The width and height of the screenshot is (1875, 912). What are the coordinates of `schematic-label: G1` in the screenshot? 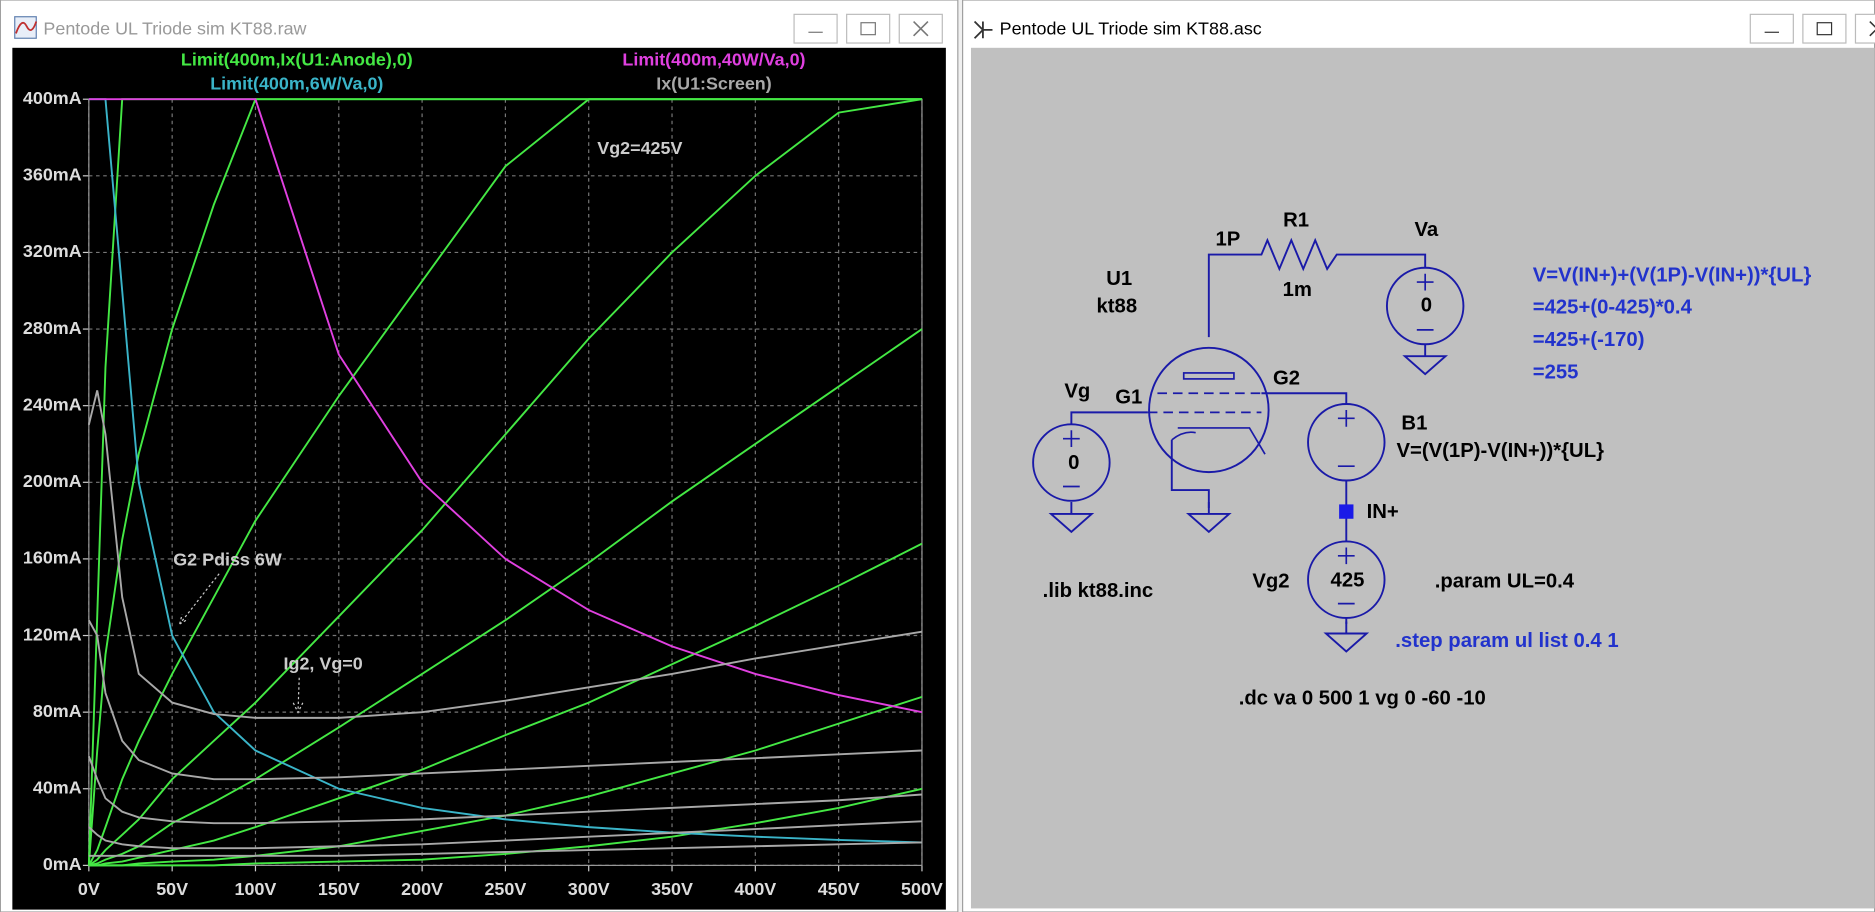 It's located at (1128, 397).